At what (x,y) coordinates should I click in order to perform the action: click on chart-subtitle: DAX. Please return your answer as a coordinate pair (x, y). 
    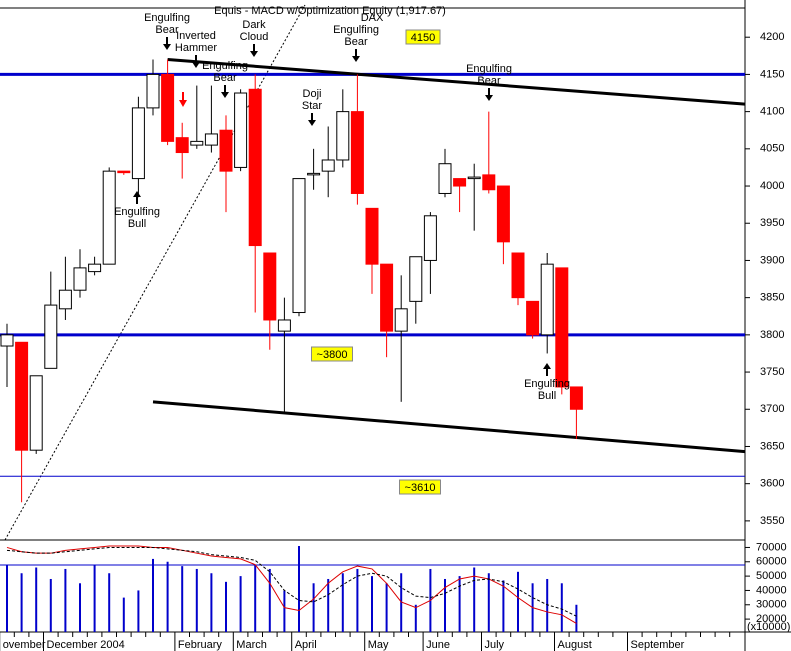
    Looking at the image, I should click on (372, 18).